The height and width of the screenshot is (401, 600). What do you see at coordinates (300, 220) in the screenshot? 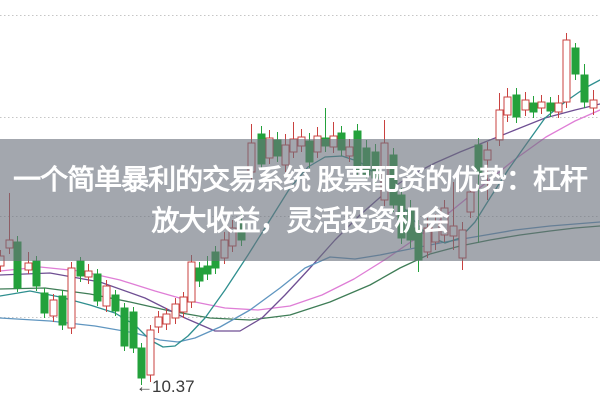
I see `overlay-title-line2: 放大收益，灵活投资机会` at bounding box center [300, 220].